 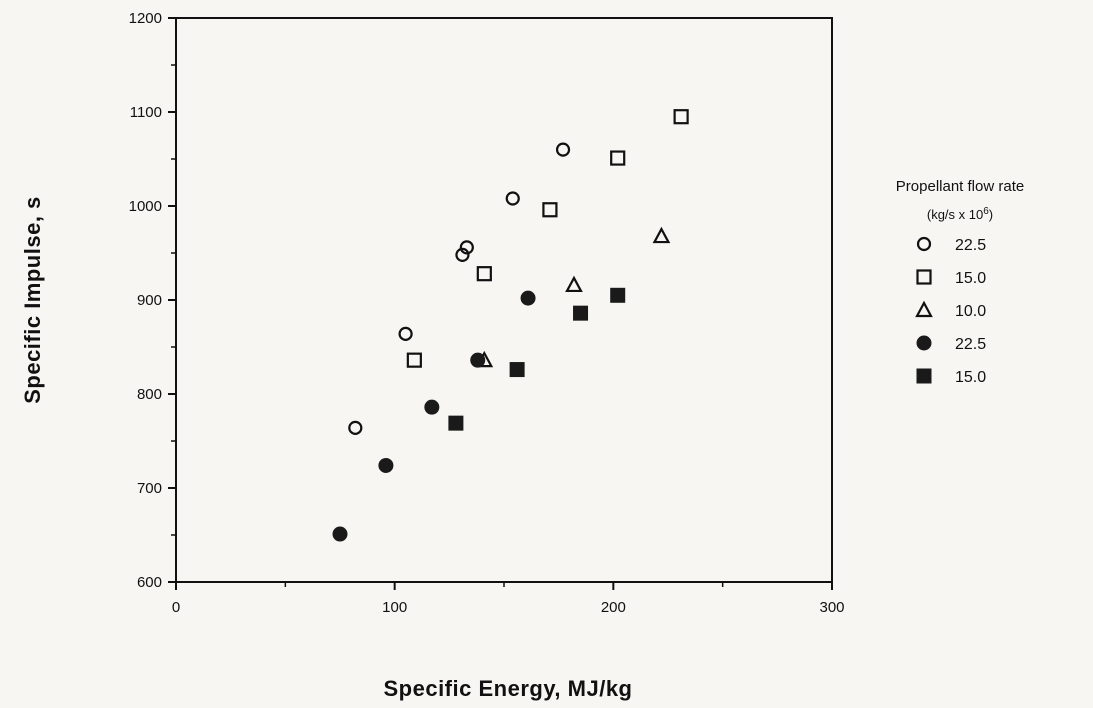 What do you see at coordinates (145, 206) in the screenshot?
I see `y-tick-label: 1000` at bounding box center [145, 206].